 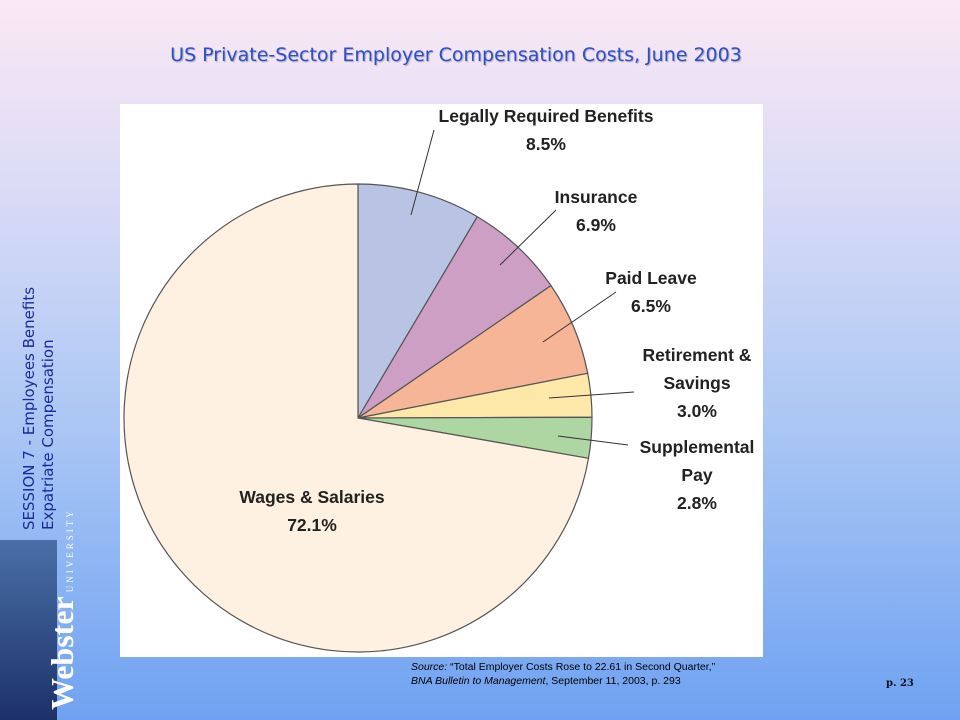 What do you see at coordinates (697, 503) in the screenshot?
I see `value-label: 2.8%` at bounding box center [697, 503].